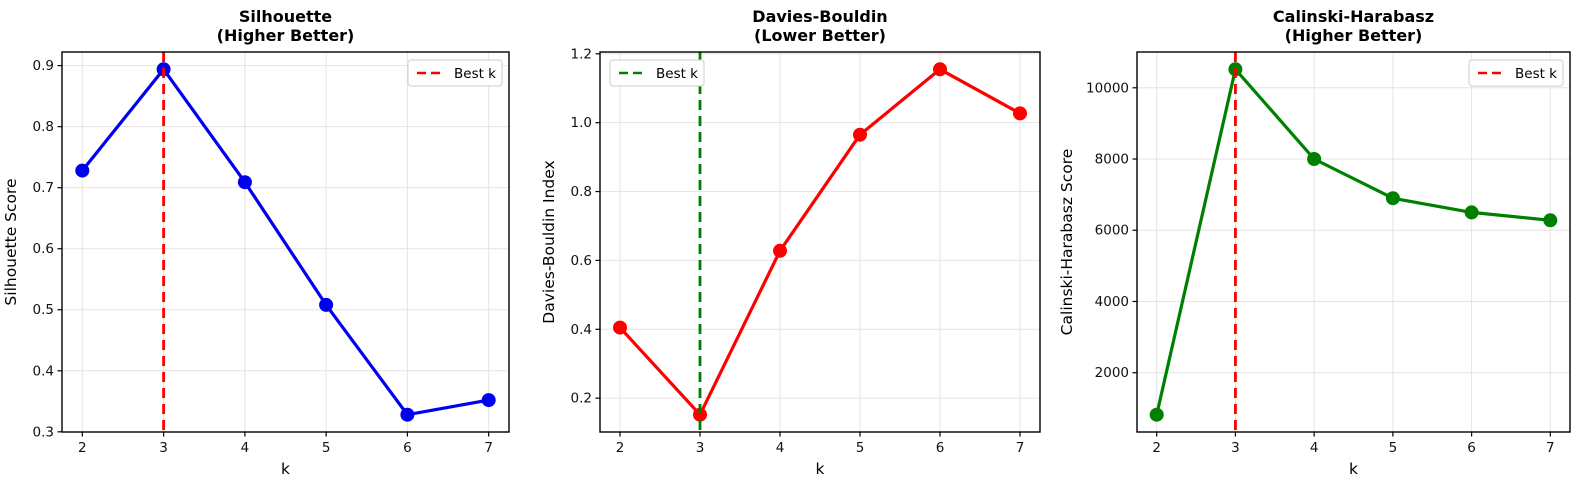 The height and width of the screenshot is (489, 1590). I want to click on calinski-harabasz-data-point-k2, so click(1156, 414).